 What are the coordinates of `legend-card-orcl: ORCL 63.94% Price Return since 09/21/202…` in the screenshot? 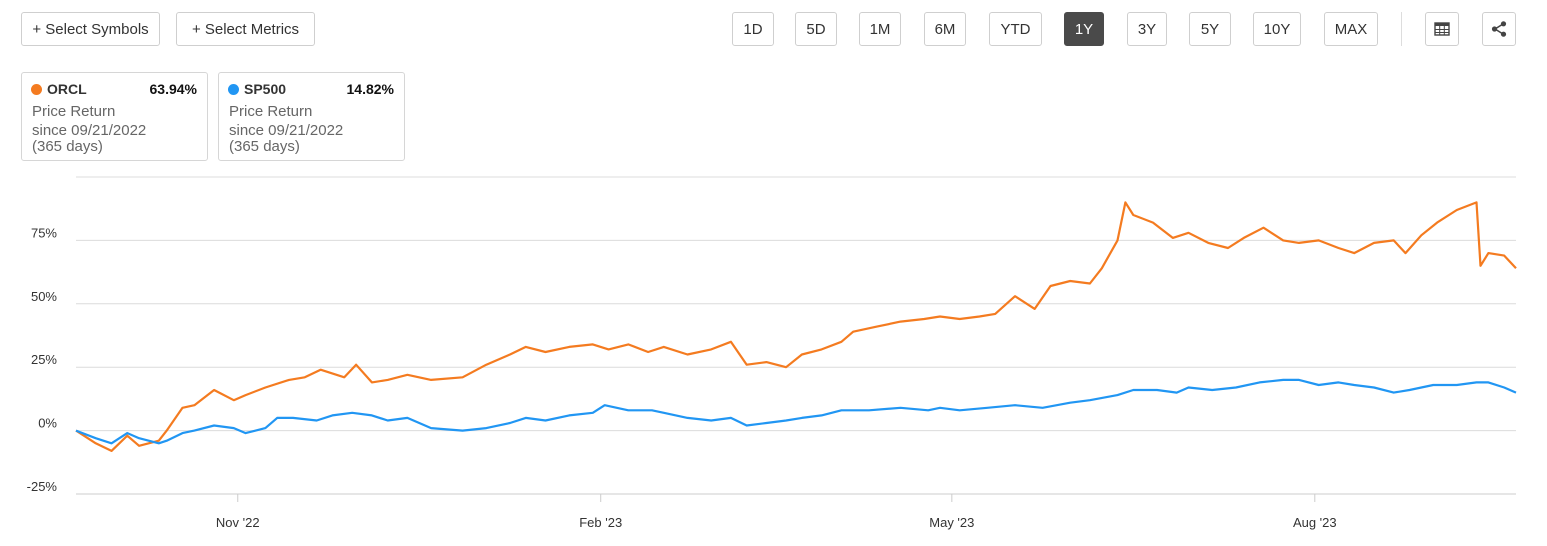 It's located at (114, 116).